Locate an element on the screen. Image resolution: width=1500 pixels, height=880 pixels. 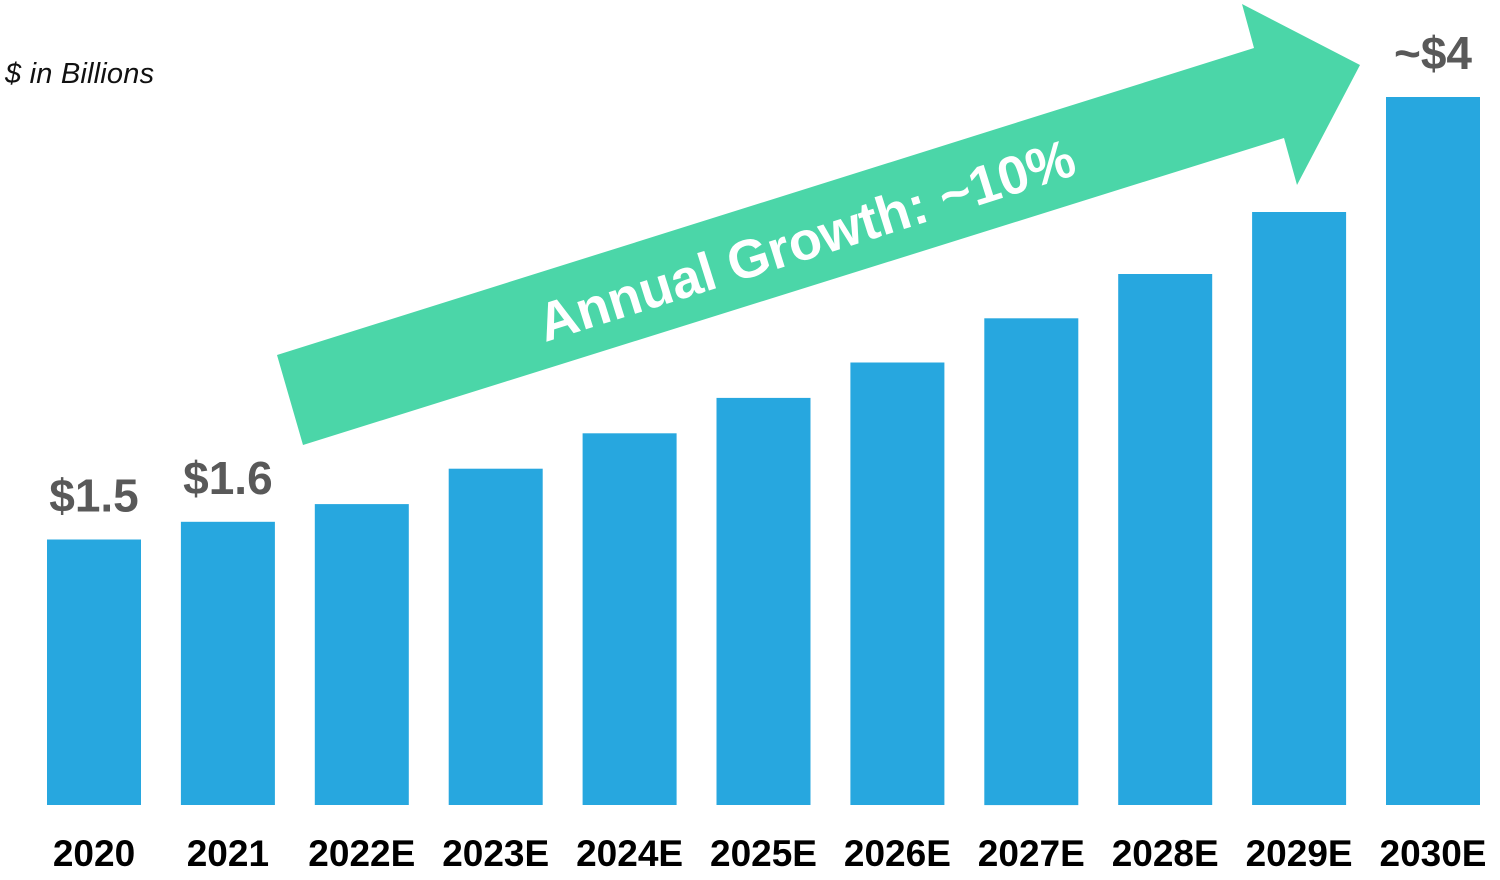
unit-label: $ in Billions is located at coordinates (80, 74).